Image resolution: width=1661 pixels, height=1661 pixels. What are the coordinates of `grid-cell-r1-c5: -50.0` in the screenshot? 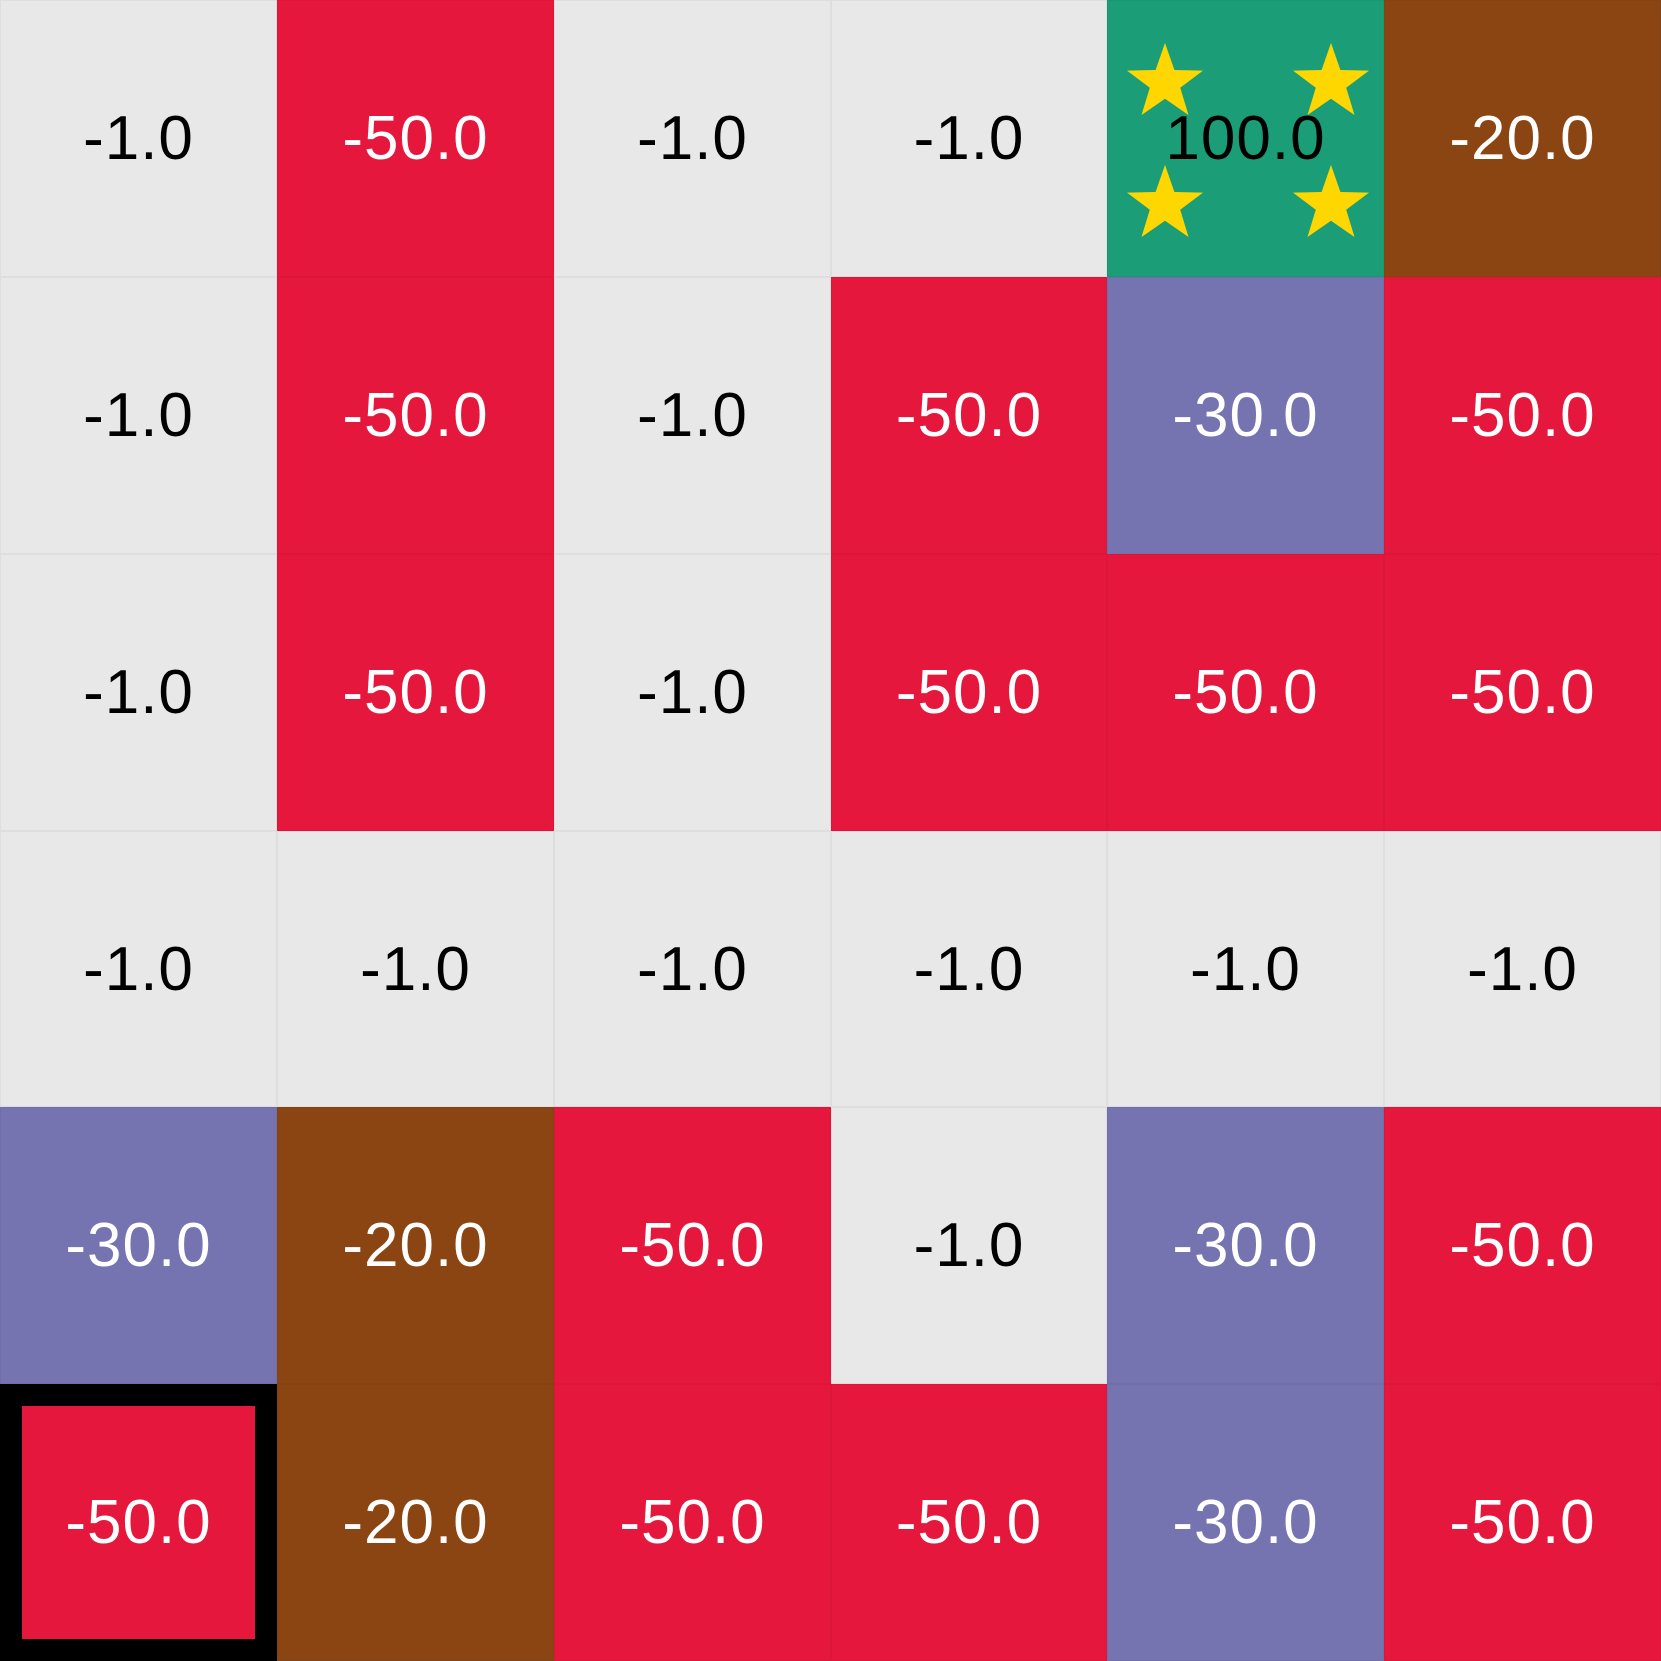 It's located at (1522, 415).